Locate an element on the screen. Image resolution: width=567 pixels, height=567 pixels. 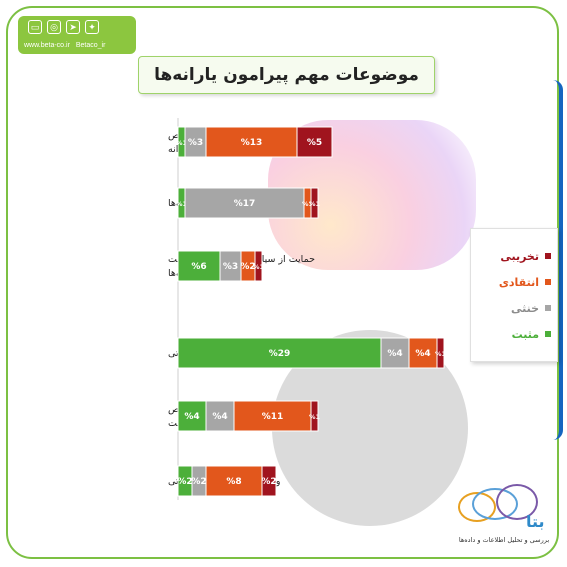
twitter-icon: ✦ is located at coordinates (92, 27).